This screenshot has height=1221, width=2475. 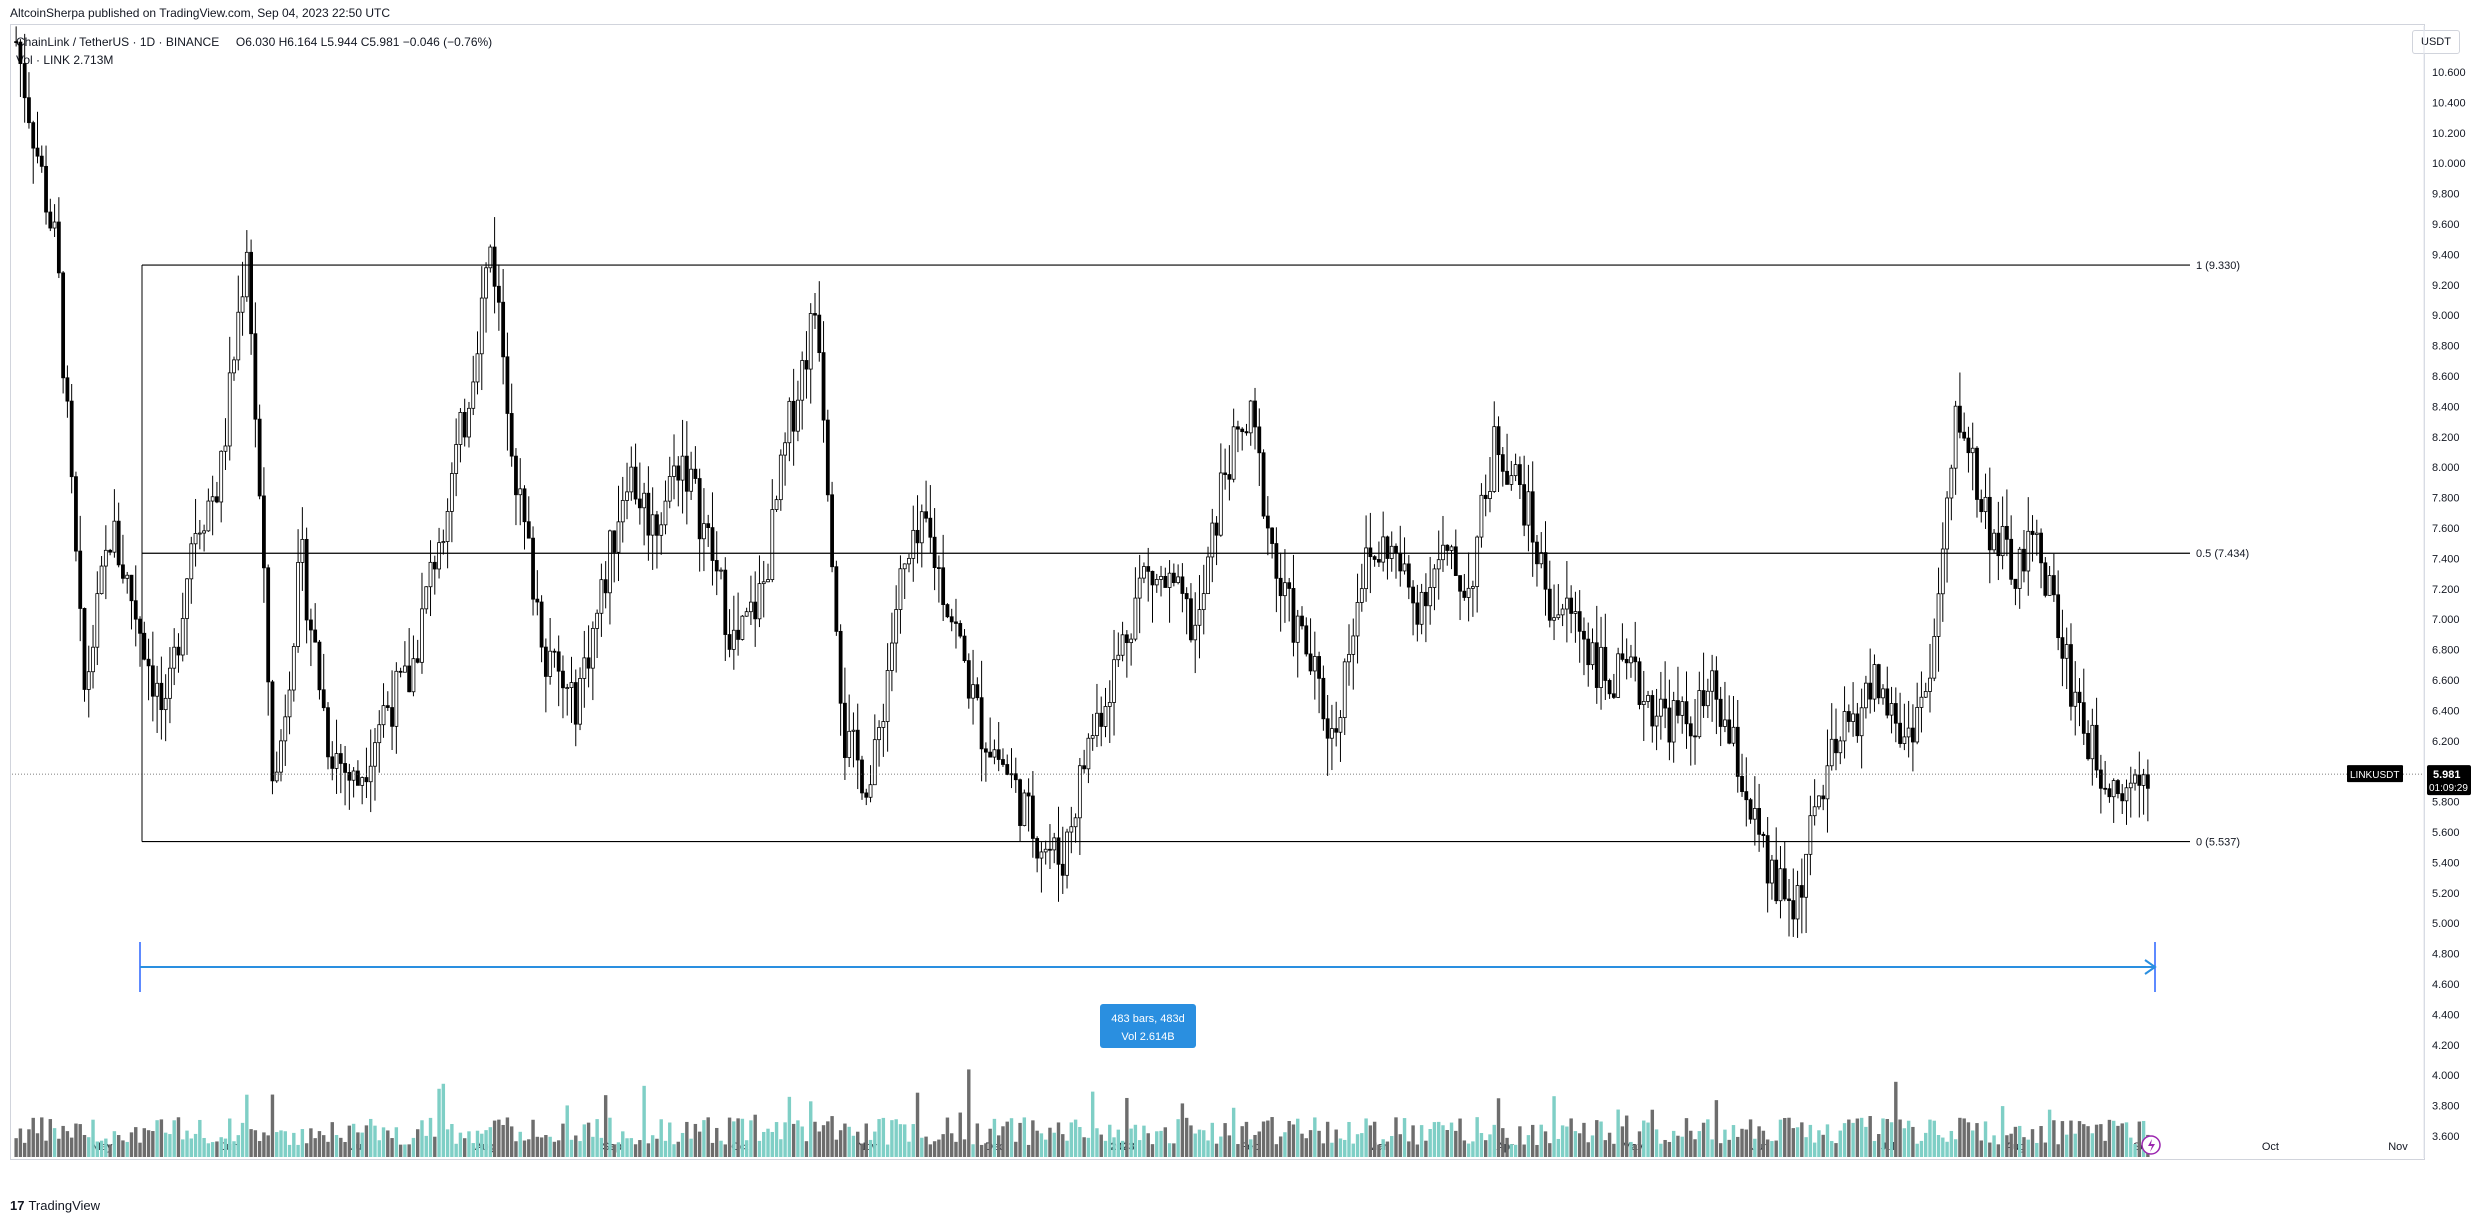 I want to click on y-tick-label: 6.200, so click(x=2446, y=742).